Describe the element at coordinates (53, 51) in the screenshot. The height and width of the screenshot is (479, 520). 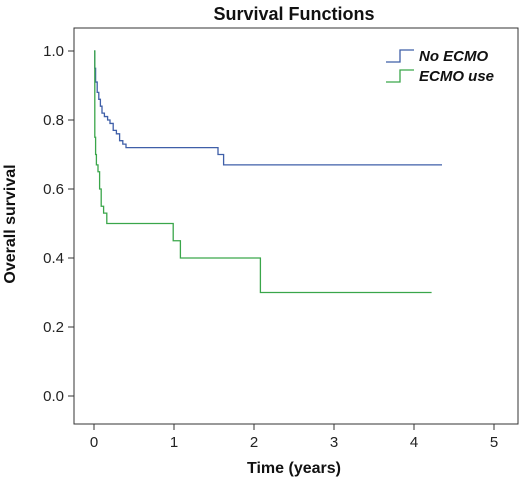
I see `y-tick-label: 1.0` at that location.